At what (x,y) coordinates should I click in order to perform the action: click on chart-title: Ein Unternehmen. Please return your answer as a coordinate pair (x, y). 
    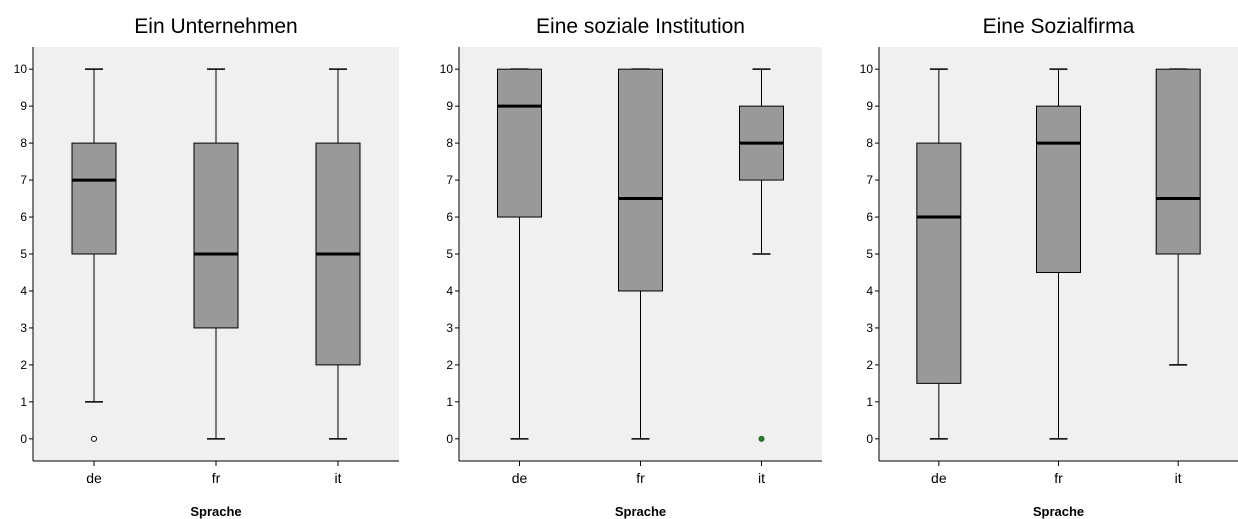
    Looking at the image, I should click on (215, 26).